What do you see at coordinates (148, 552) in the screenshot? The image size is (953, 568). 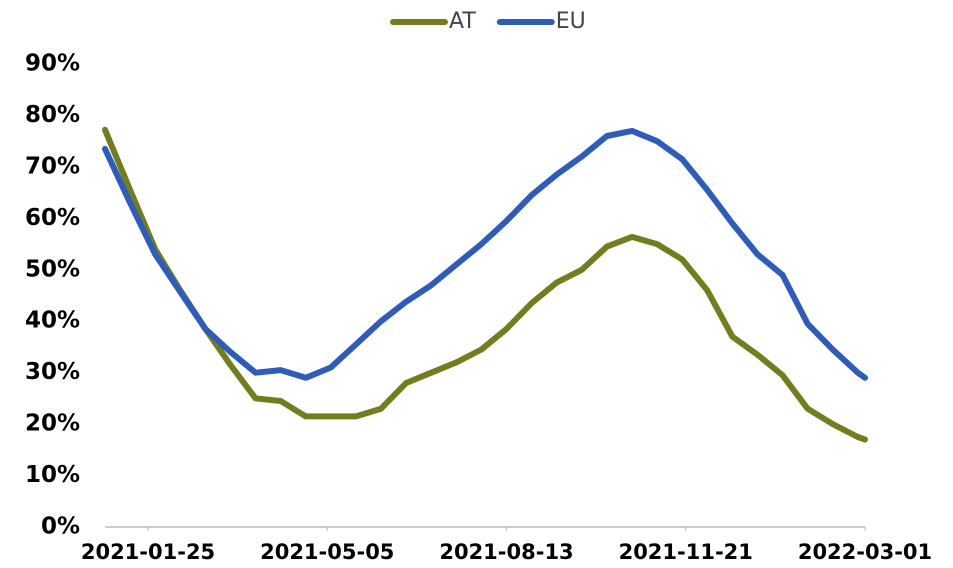 I see `x-tick-label: 2021-01-25` at bounding box center [148, 552].